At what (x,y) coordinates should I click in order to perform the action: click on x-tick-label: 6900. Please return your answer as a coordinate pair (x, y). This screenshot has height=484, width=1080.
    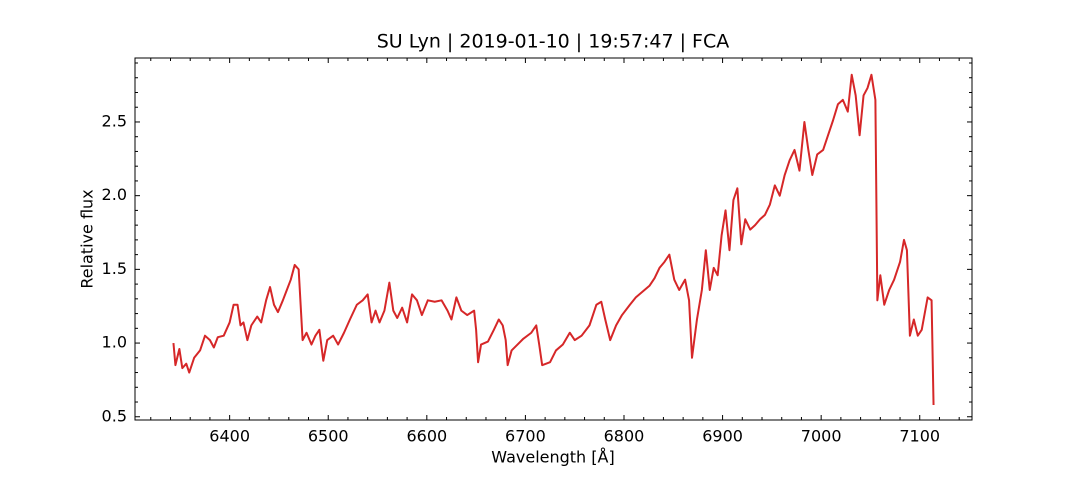
    Looking at the image, I should click on (722, 436).